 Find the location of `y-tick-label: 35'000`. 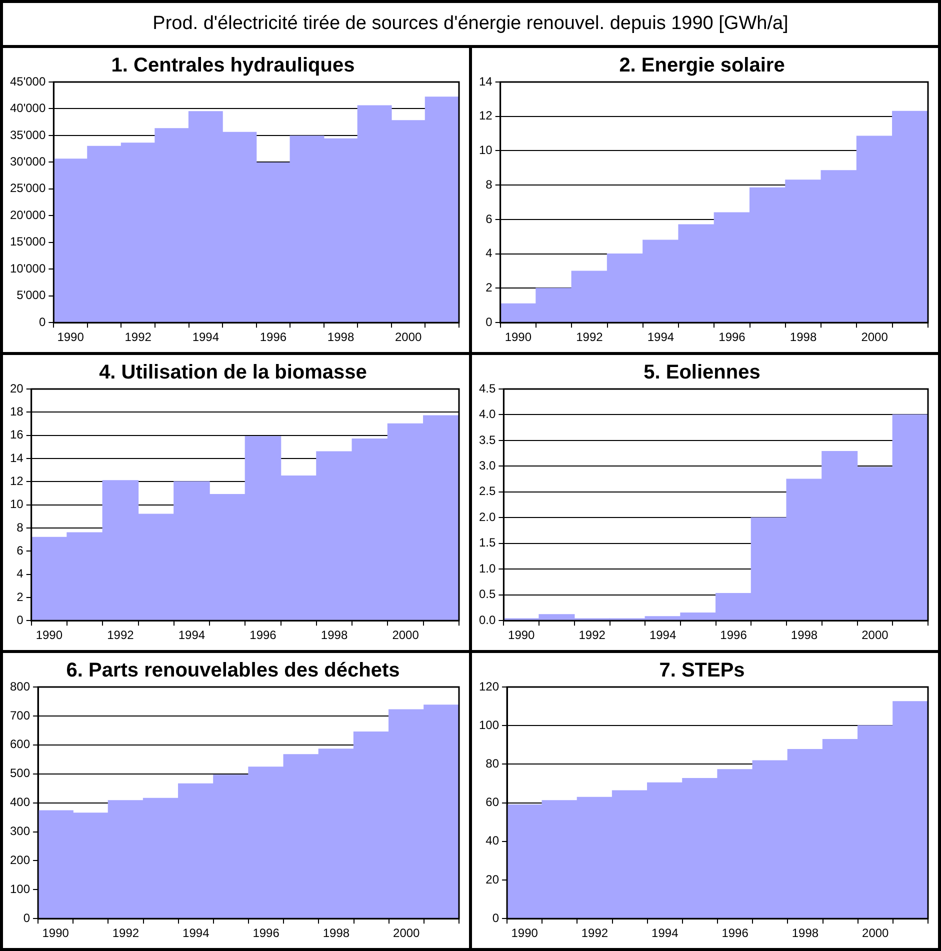

y-tick-label: 35'000 is located at coordinates (28, 135).